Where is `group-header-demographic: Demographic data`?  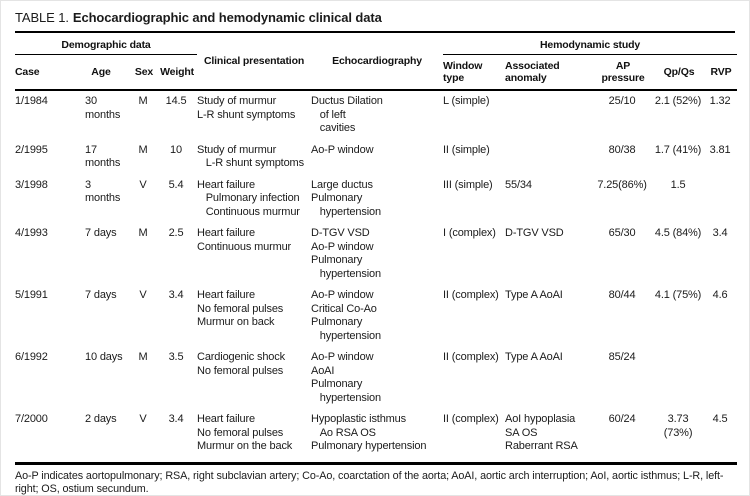 group-header-demographic: Demographic data is located at coordinates (106, 44).